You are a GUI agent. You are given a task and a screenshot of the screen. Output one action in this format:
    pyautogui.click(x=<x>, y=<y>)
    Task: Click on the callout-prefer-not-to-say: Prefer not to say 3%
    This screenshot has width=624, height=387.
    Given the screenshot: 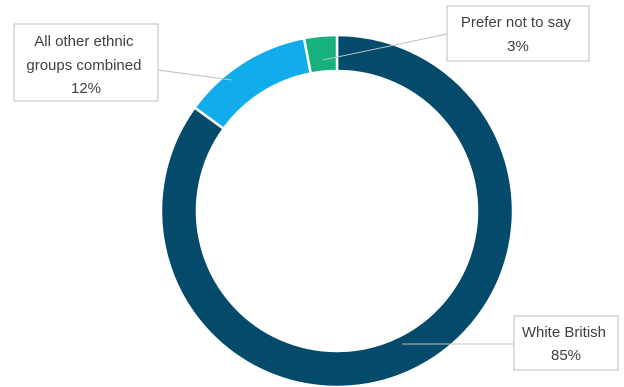 What is the action you would take?
    pyautogui.click(x=518, y=33)
    